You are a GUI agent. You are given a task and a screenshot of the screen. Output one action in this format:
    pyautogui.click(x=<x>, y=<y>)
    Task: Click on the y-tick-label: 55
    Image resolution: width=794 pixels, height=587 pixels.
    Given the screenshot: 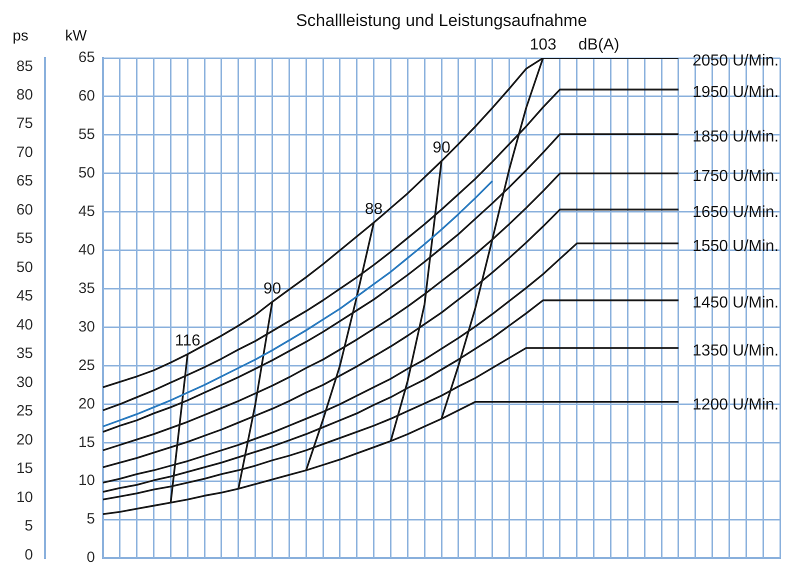 What is the action you would take?
    pyautogui.click(x=86, y=135)
    